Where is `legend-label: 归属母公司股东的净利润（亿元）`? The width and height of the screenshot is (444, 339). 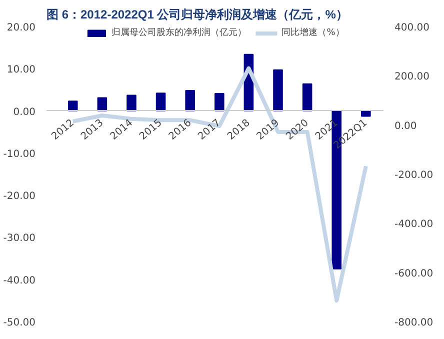 legend-label: 归属母公司股东的净利润（亿元） is located at coordinates (179, 32).